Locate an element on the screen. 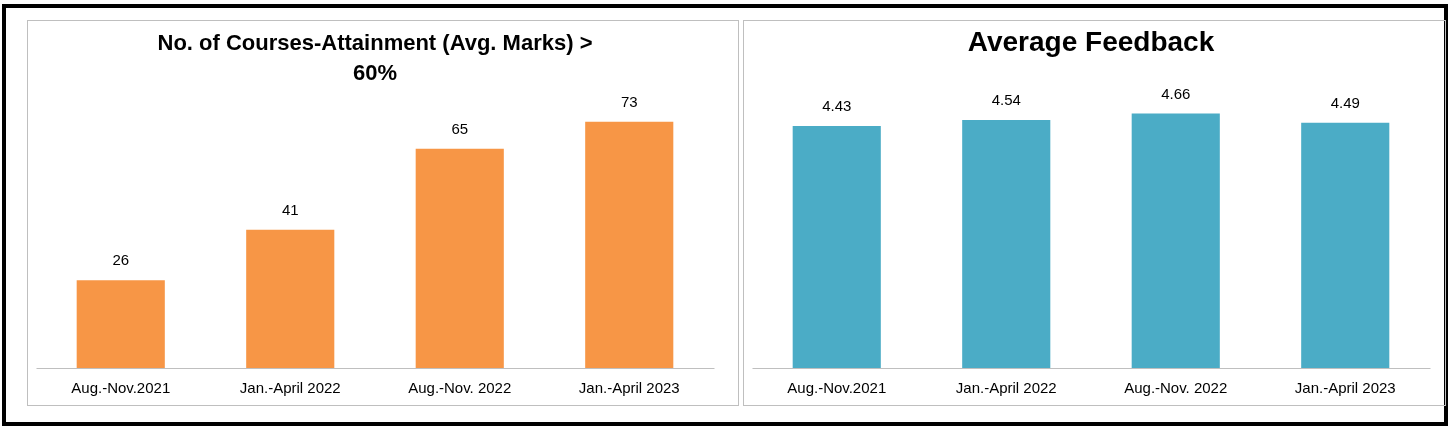 The image size is (1456, 432). data-label: 4.43 is located at coordinates (837, 106).